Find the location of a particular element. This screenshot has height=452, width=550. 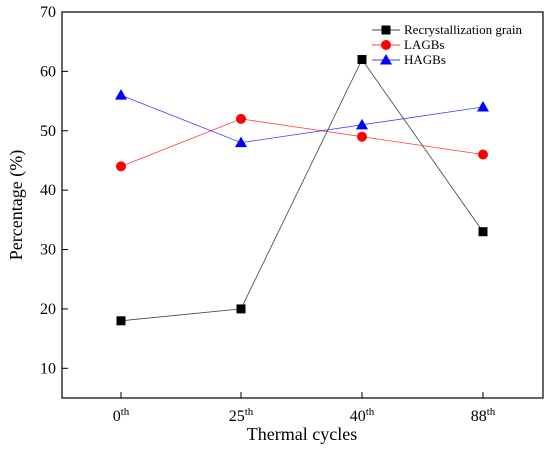

x-tick-label: 25th is located at coordinates (241, 415).